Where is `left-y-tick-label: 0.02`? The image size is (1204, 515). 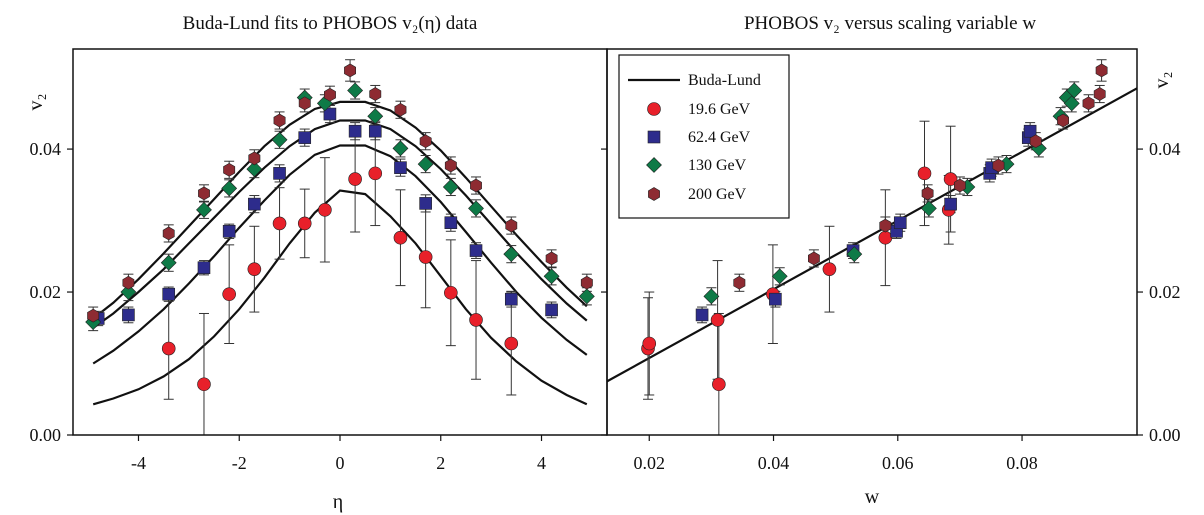
left-y-tick-label: 0.02 is located at coordinates (46, 292).